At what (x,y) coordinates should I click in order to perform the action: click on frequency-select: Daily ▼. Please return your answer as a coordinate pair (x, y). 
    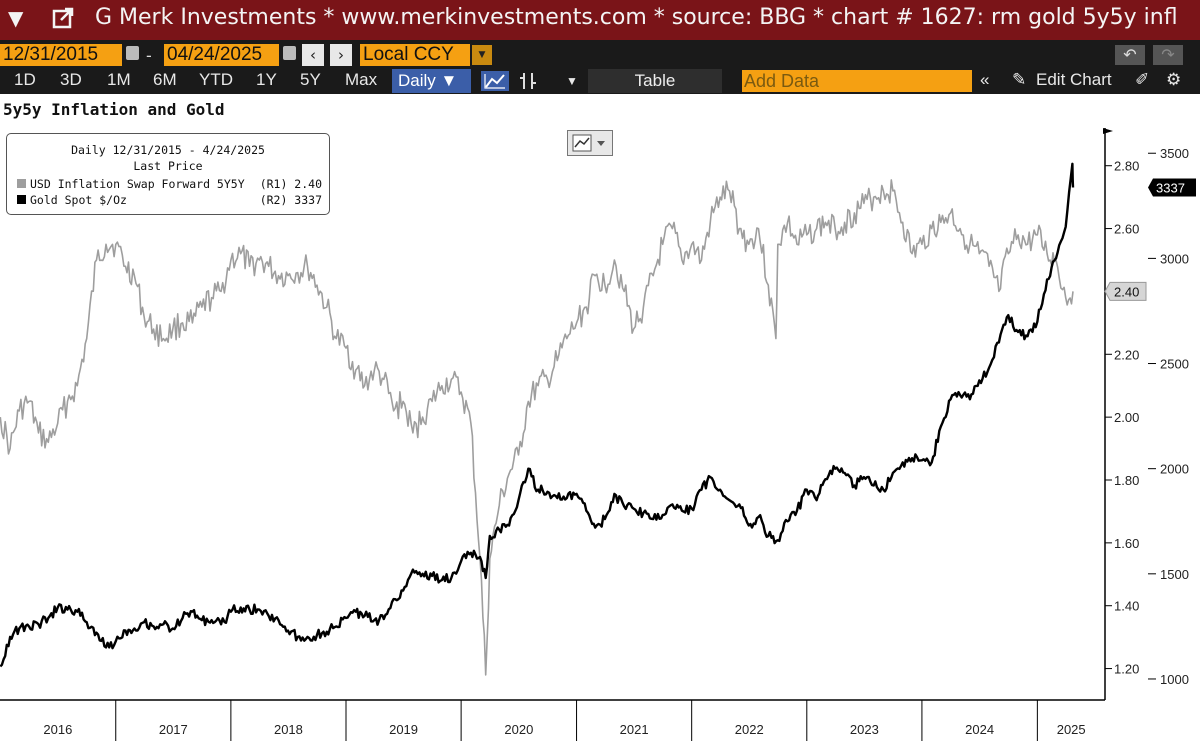
    Looking at the image, I should click on (431, 81).